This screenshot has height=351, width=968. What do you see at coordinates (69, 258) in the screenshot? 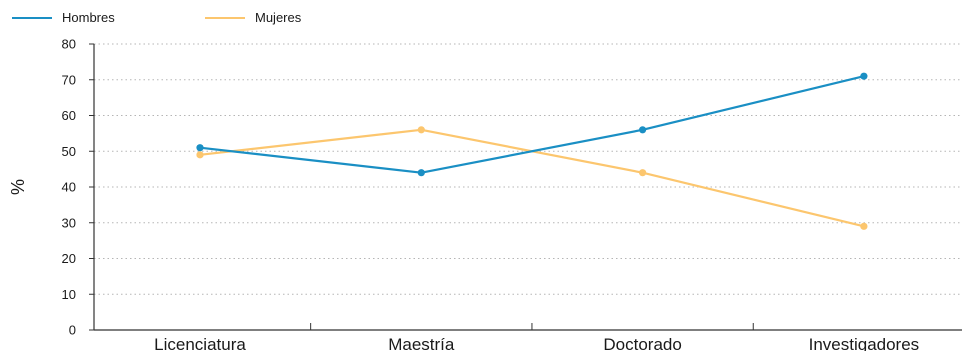
I see `y-tick-label: 20` at bounding box center [69, 258].